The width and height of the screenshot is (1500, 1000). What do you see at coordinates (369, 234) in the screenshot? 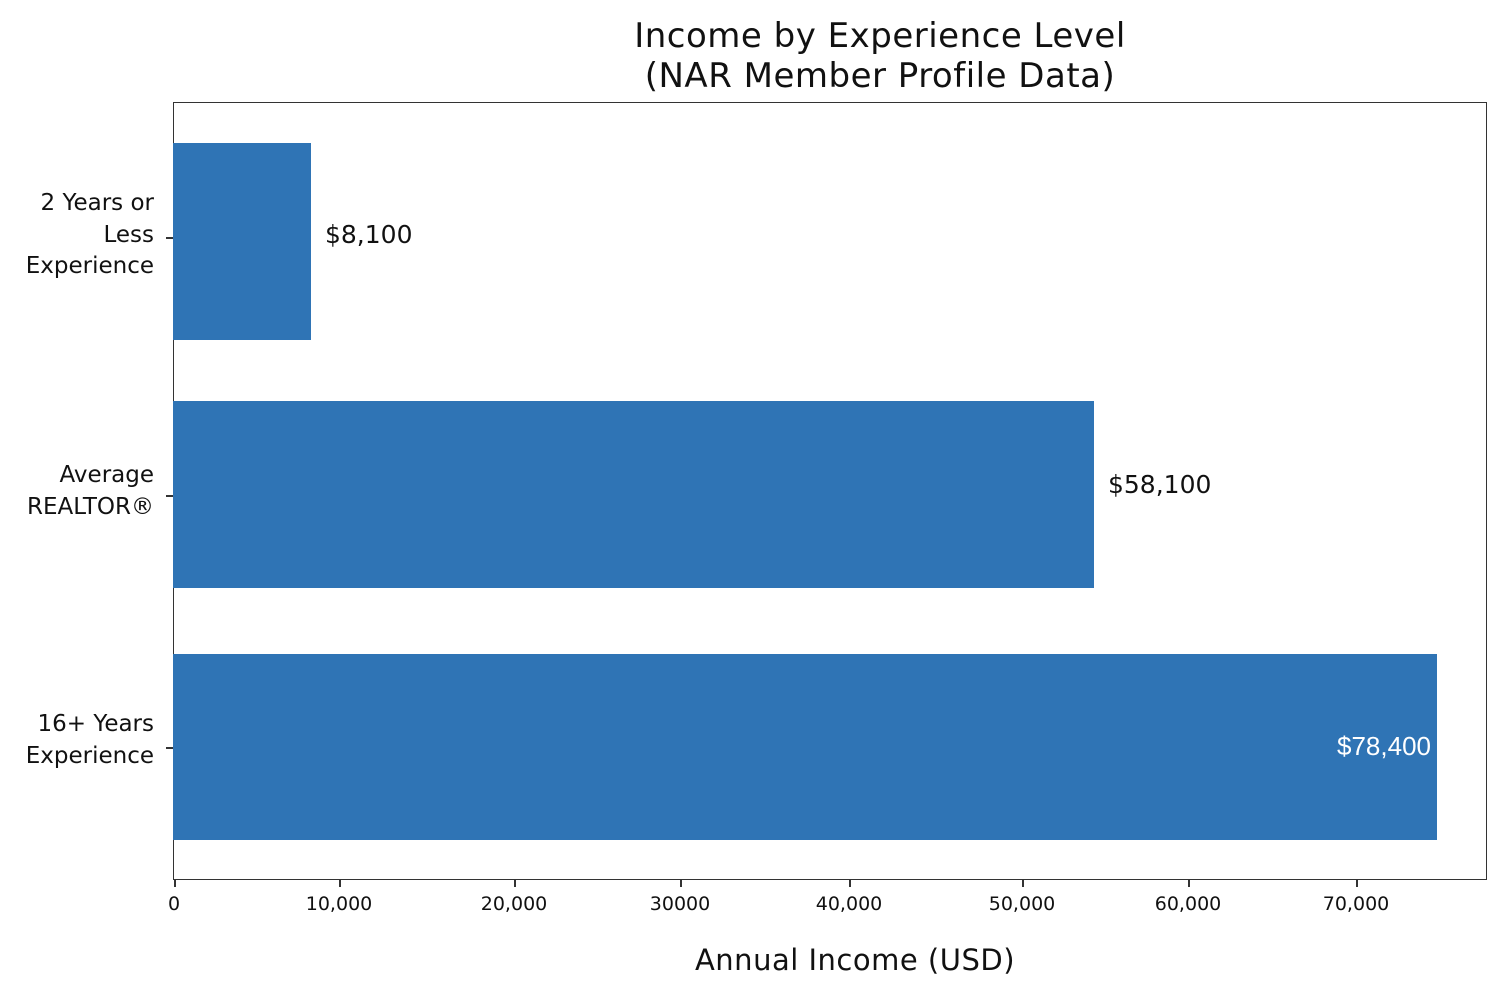
I see `value-label-2-years-or-less: $8,100` at bounding box center [369, 234].